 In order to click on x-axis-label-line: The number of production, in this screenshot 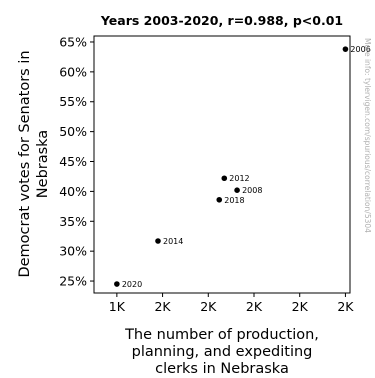, I will do `click(221, 335)`.